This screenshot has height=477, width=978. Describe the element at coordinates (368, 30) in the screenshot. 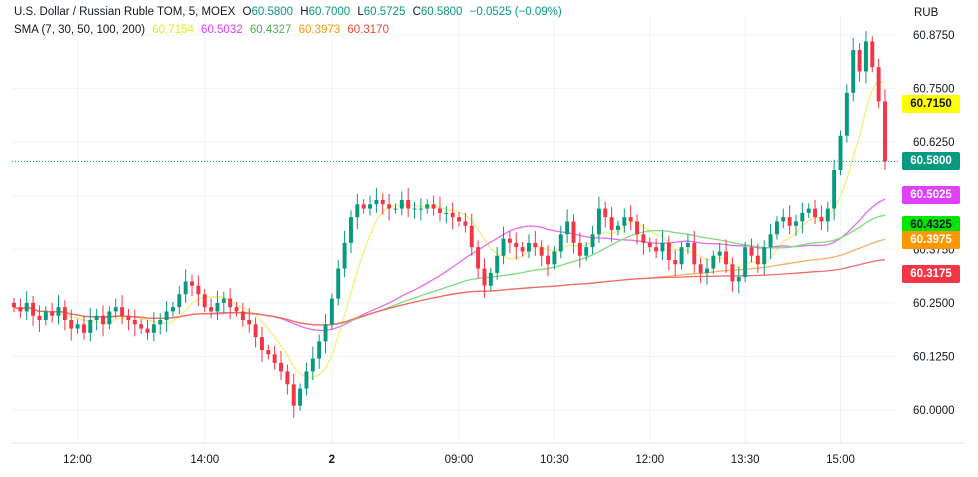

I see `sma-200-value: 60.3170` at that location.